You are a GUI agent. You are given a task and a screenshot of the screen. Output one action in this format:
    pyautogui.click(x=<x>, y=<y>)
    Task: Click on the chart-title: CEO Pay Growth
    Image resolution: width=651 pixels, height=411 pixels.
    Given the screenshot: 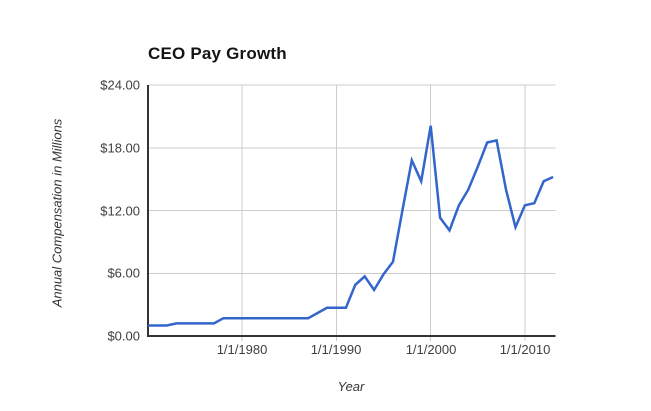 What is the action you would take?
    pyautogui.click(x=217, y=53)
    